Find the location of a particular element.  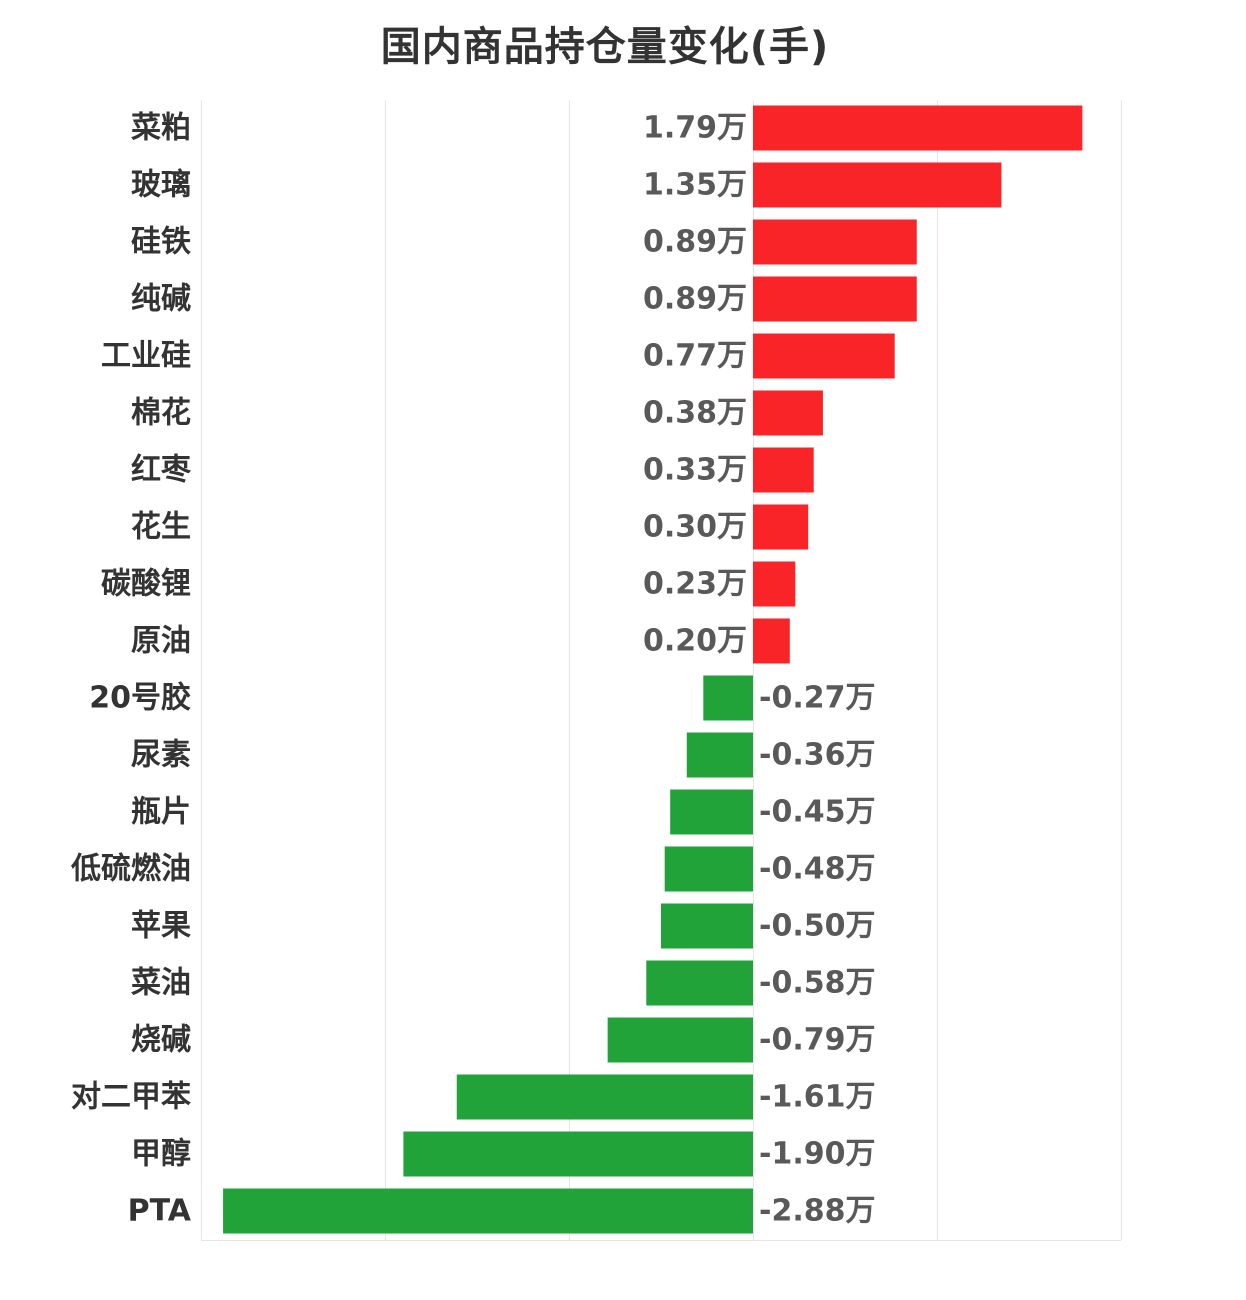

data-label: -0.58万 is located at coordinates (817, 983).